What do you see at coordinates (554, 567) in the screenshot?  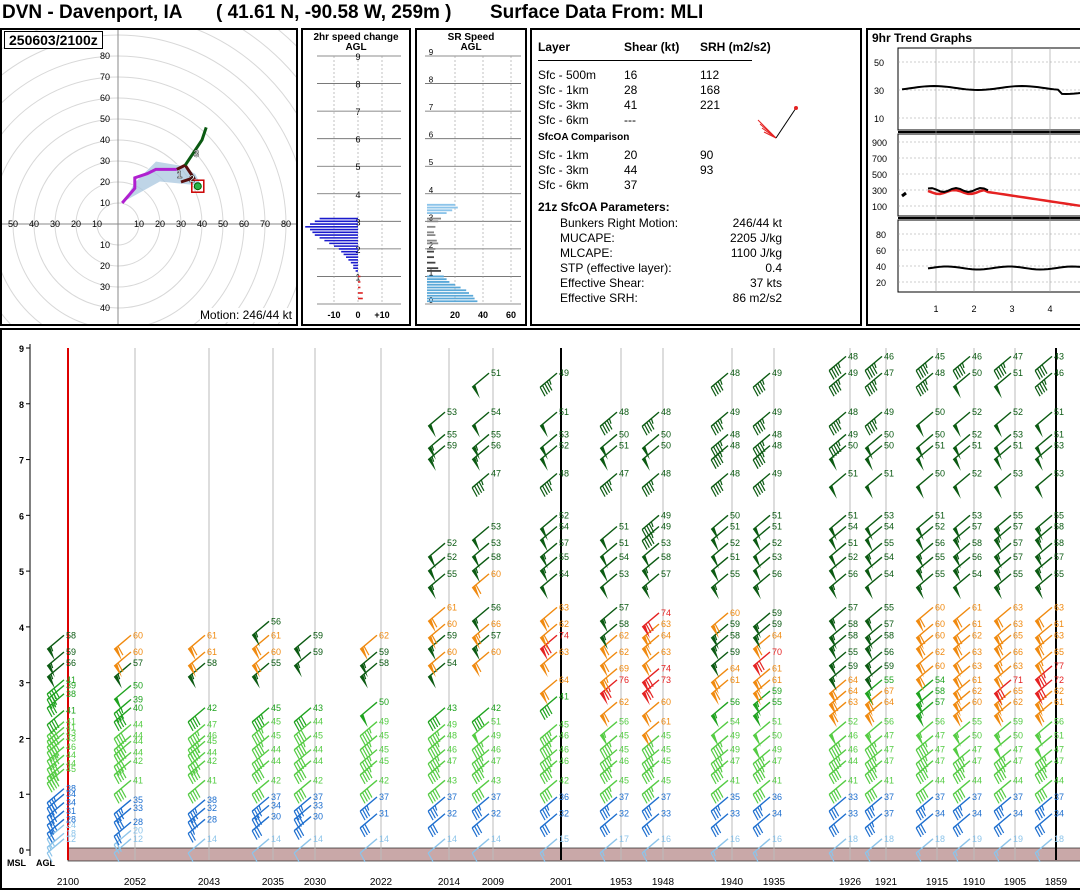 I see `wind-barb: 55` at bounding box center [554, 567].